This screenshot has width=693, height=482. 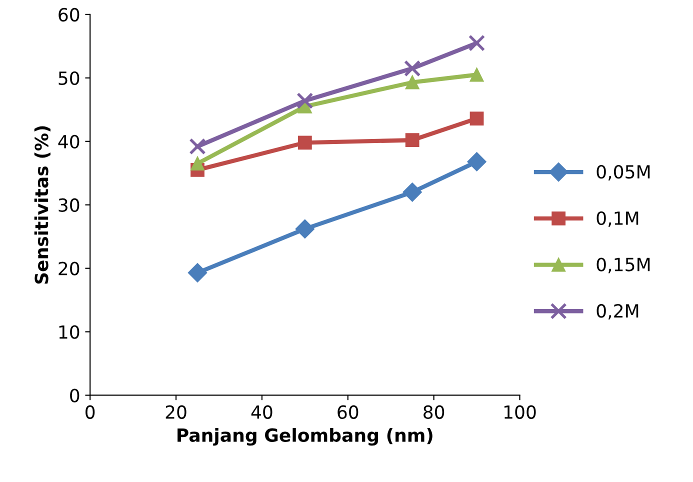 What do you see at coordinates (75, 395) in the screenshot?
I see `y-tick-label: 0` at bounding box center [75, 395].